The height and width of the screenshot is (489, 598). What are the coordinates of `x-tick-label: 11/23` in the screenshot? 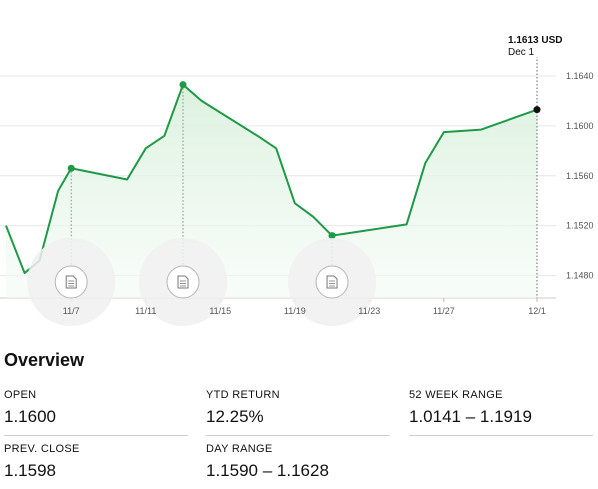 It's located at (369, 311).